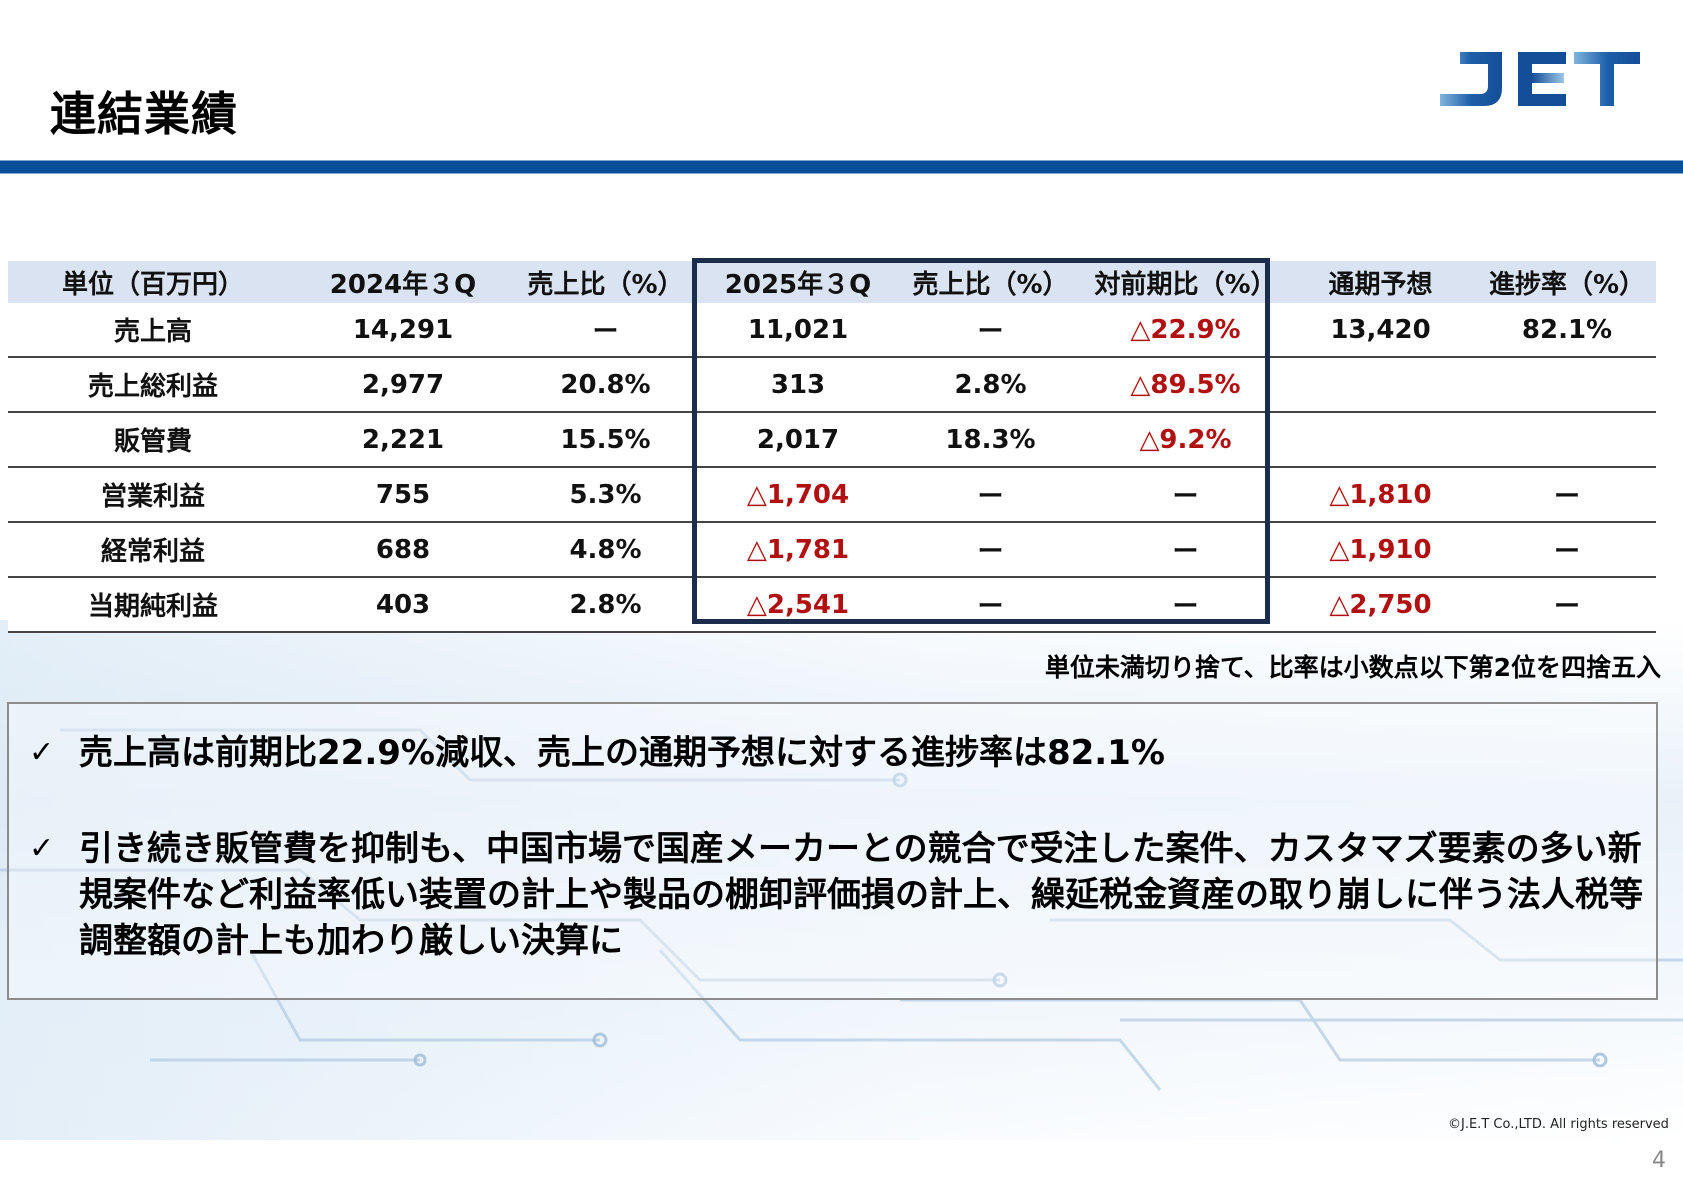 Image resolution: width=1683 pixels, height=1190 pixels. Describe the element at coordinates (1185, 385) in the screenshot. I see `cell-yoy: △89.5%` at that location.